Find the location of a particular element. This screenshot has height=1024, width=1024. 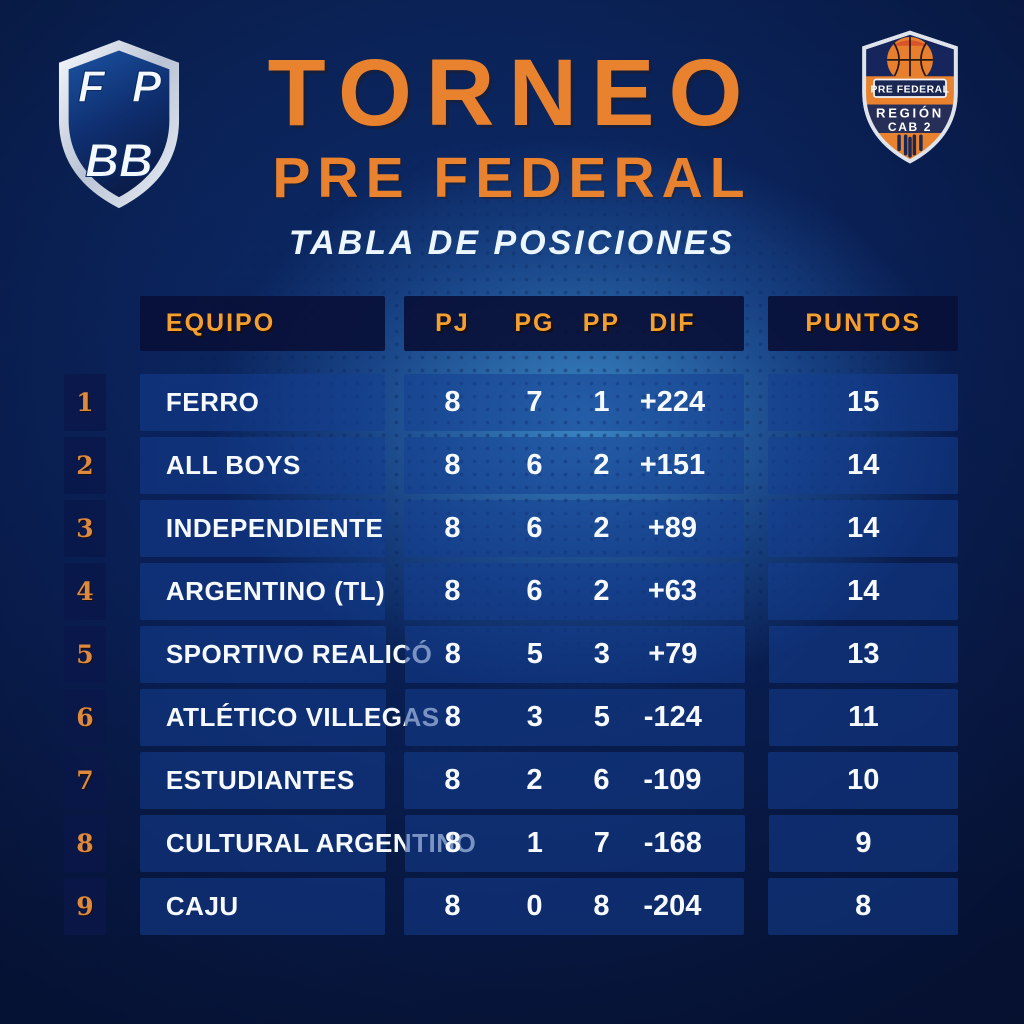

position-badge: 1 is located at coordinates (85, 402).